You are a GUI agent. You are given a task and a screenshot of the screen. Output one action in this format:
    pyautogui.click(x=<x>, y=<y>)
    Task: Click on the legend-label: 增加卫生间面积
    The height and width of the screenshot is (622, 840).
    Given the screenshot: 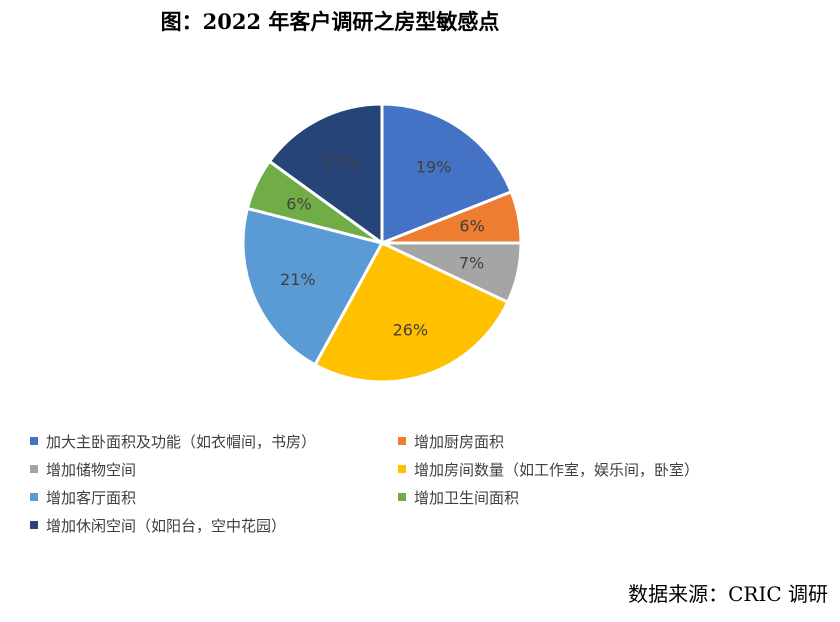 What is the action you would take?
    pyautogui.click(x=467, y=497)
    